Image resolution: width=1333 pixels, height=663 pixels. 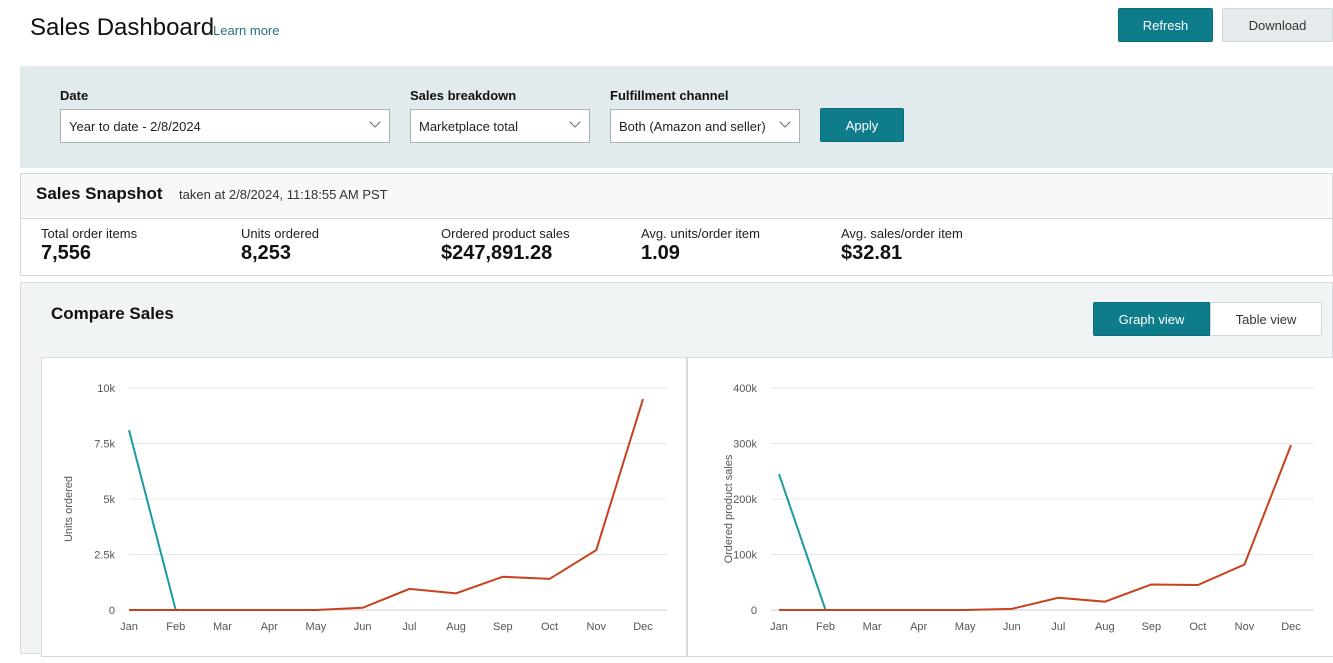 What do you see at coordinates (669, 95) in the screenshot?
I see `channel-label: Fulfillment channel` at bounding box center [669, 95].